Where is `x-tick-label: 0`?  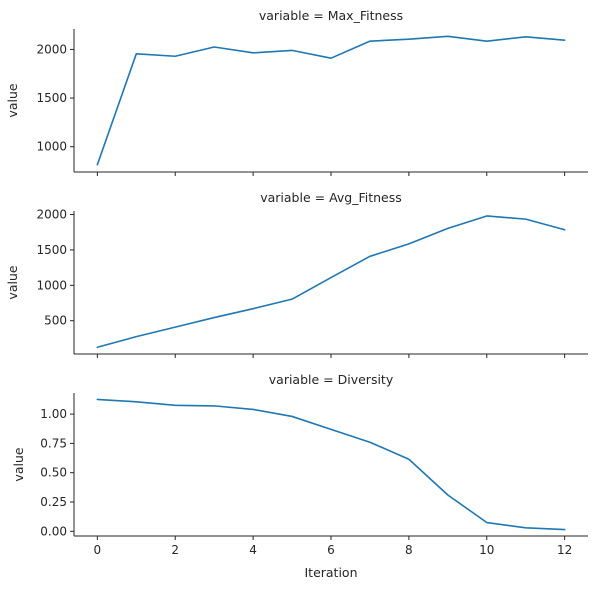
x-tick-label: 0 is located at coordinates (98, 550).